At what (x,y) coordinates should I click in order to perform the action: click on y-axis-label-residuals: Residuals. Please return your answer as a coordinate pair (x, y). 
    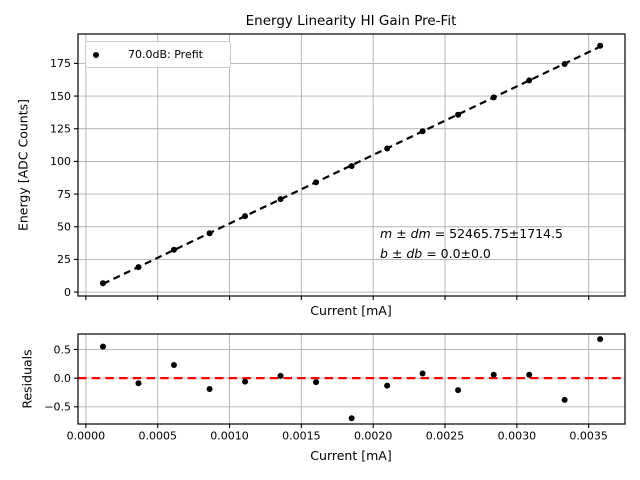
    Looking at the image, I should click on (27, 379).